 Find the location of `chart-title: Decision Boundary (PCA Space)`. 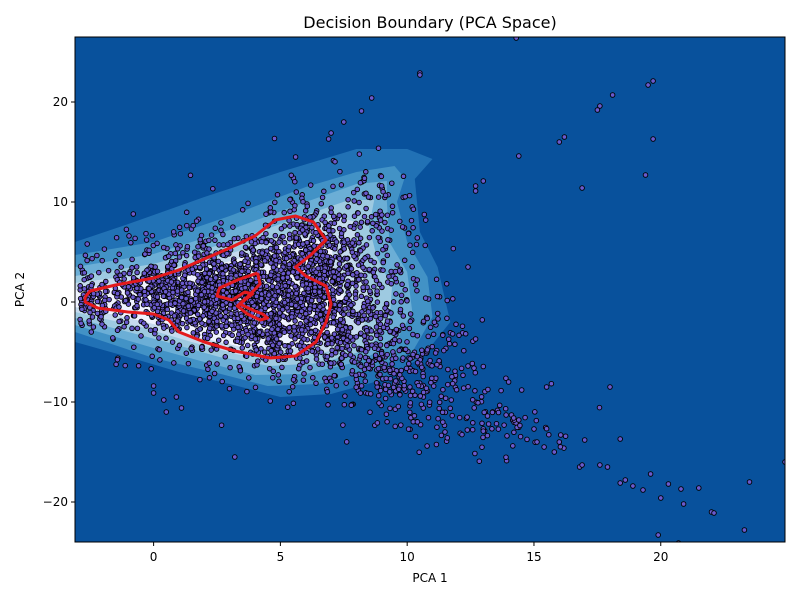

chart-title: Decision Boundary (PCA Space) is located at coordinates (429, 22).